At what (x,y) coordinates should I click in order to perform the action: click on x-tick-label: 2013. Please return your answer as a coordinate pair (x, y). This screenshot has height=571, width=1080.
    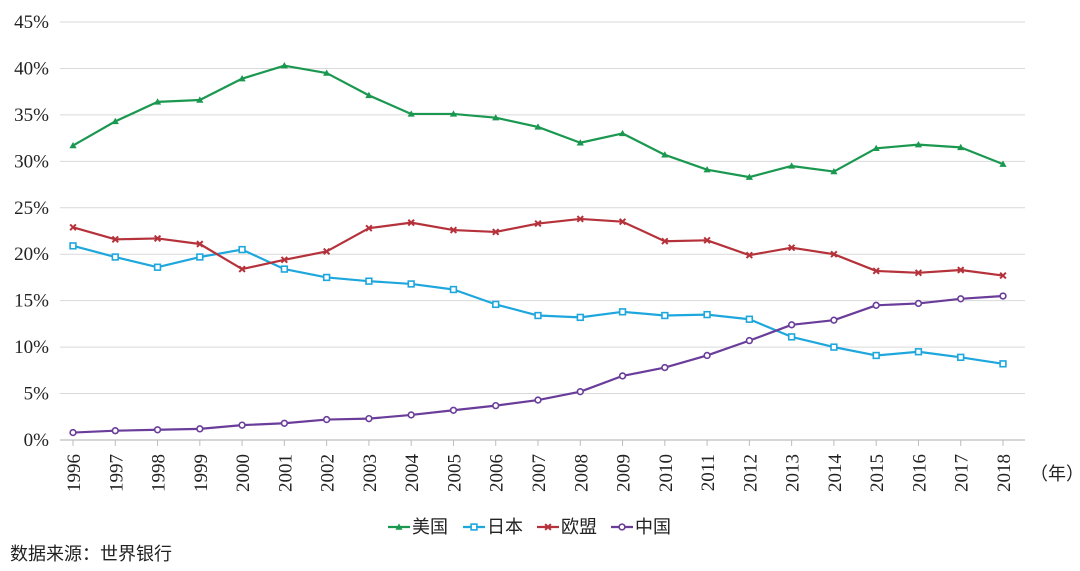
    Looking at the image, I should click on (793, 473).